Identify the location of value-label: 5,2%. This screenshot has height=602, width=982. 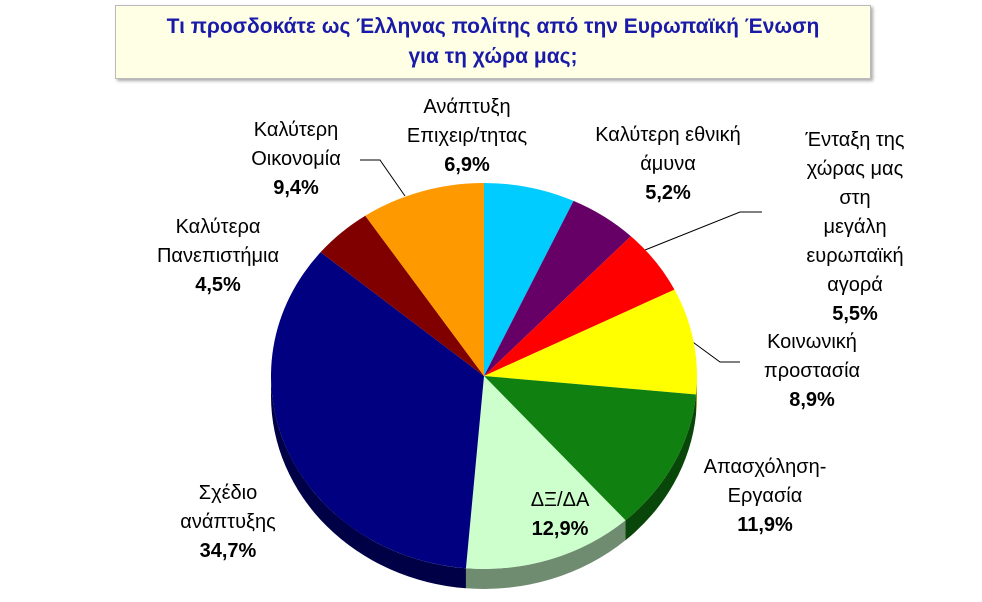
(668, 193).